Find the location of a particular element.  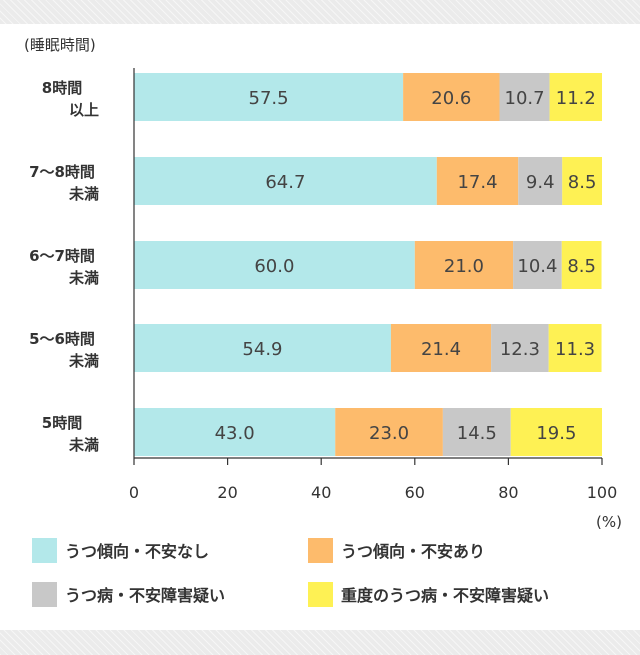

data-label-1-1: 17.4 is located at coordinates (477, 182).